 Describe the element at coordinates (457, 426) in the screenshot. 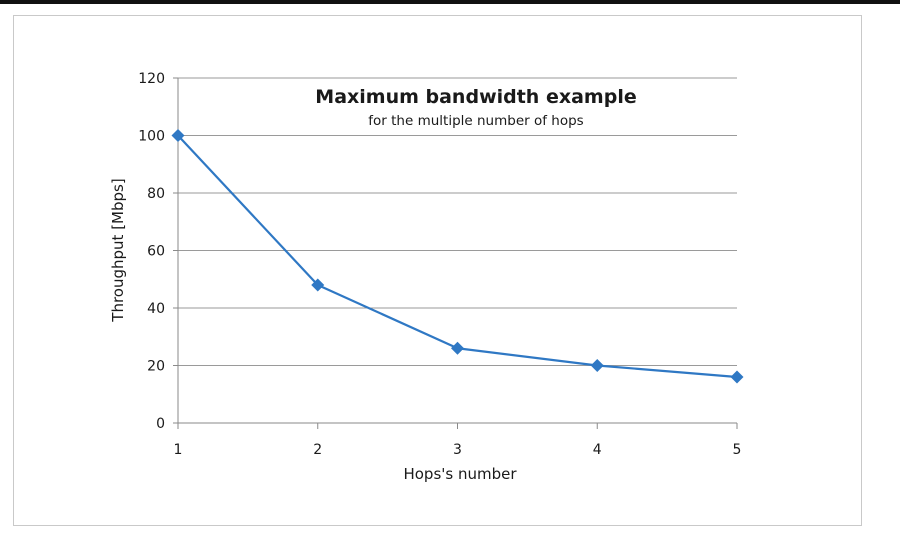

I see `x-tick-marks` at that location.